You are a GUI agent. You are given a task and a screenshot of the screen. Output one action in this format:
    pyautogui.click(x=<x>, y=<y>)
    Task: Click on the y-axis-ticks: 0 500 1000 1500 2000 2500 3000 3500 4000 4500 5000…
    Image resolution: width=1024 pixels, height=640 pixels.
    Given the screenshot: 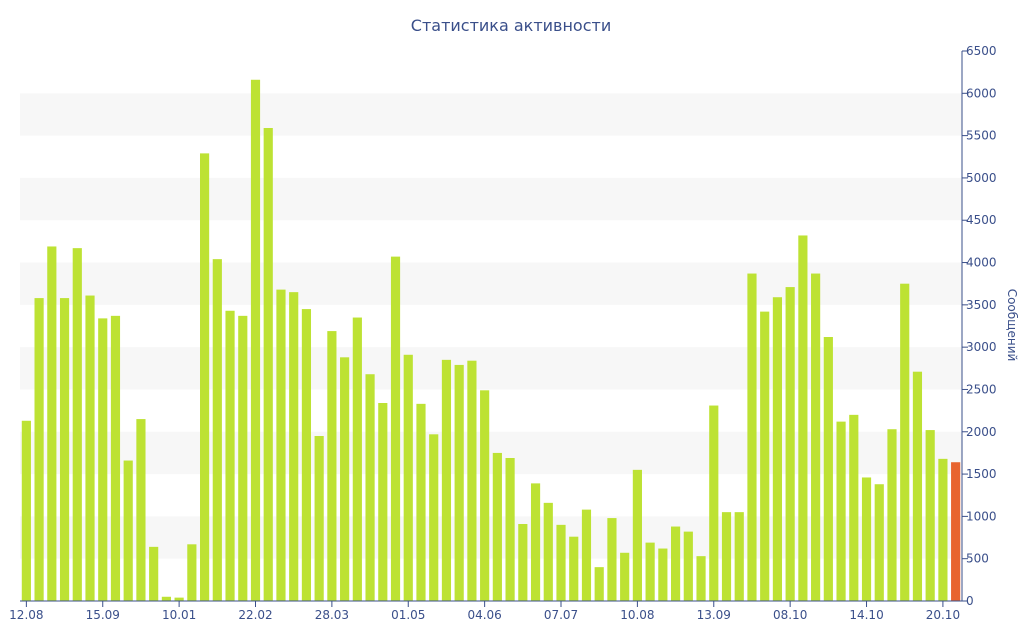 What is the action you would take?
    pyautogui.click(x=979, y=326)
    